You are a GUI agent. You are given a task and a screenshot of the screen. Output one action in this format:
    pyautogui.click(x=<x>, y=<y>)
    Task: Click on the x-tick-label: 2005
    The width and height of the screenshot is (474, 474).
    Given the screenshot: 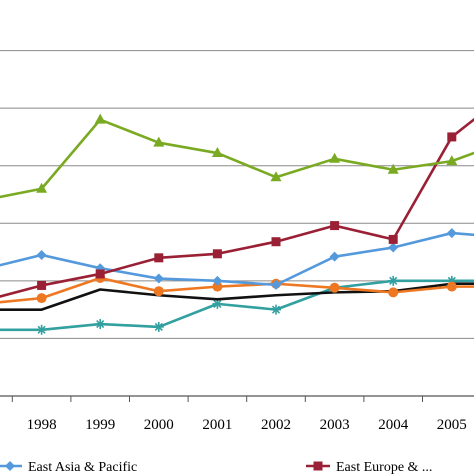 What is the action you would take?
    pyautogui.click(x=452, y=425)
    